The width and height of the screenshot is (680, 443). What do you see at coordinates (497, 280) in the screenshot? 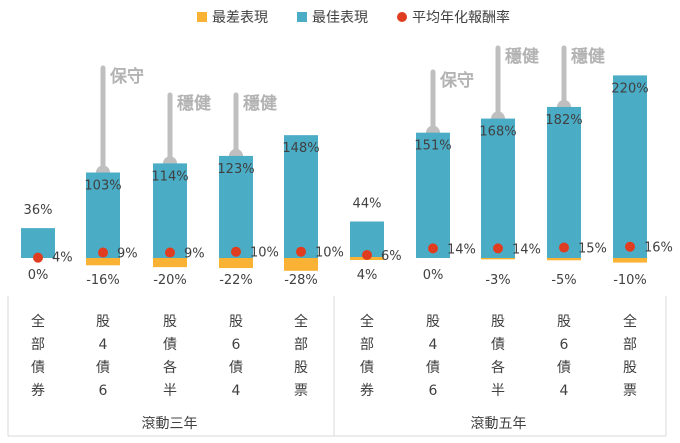
I see `worst-value-label: -3%` at bounding box center [497, 280].